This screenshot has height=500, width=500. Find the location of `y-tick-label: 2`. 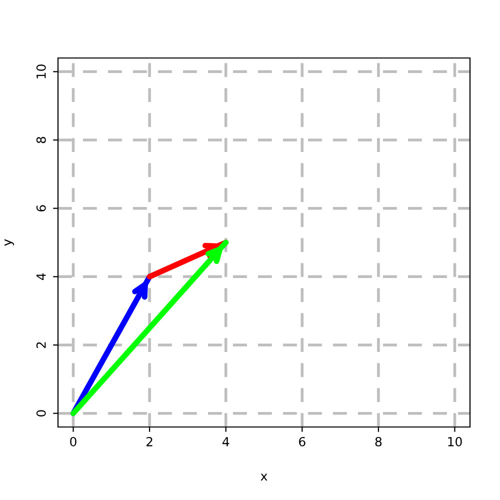

y-tick-label: 2 is located at coordinates (41, 345).